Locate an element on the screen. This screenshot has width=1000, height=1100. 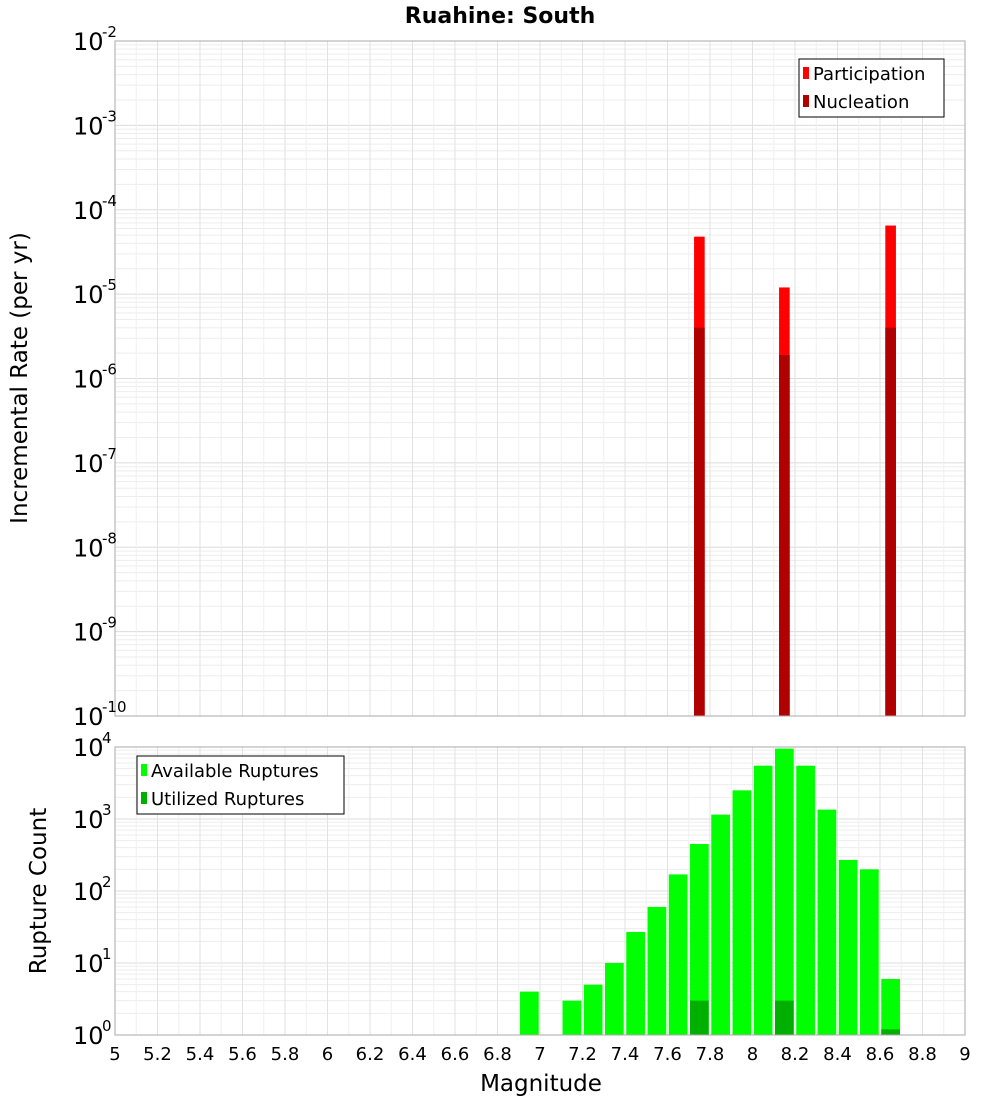
x-tick-label: 5 is located at coordinates (114, 1054).